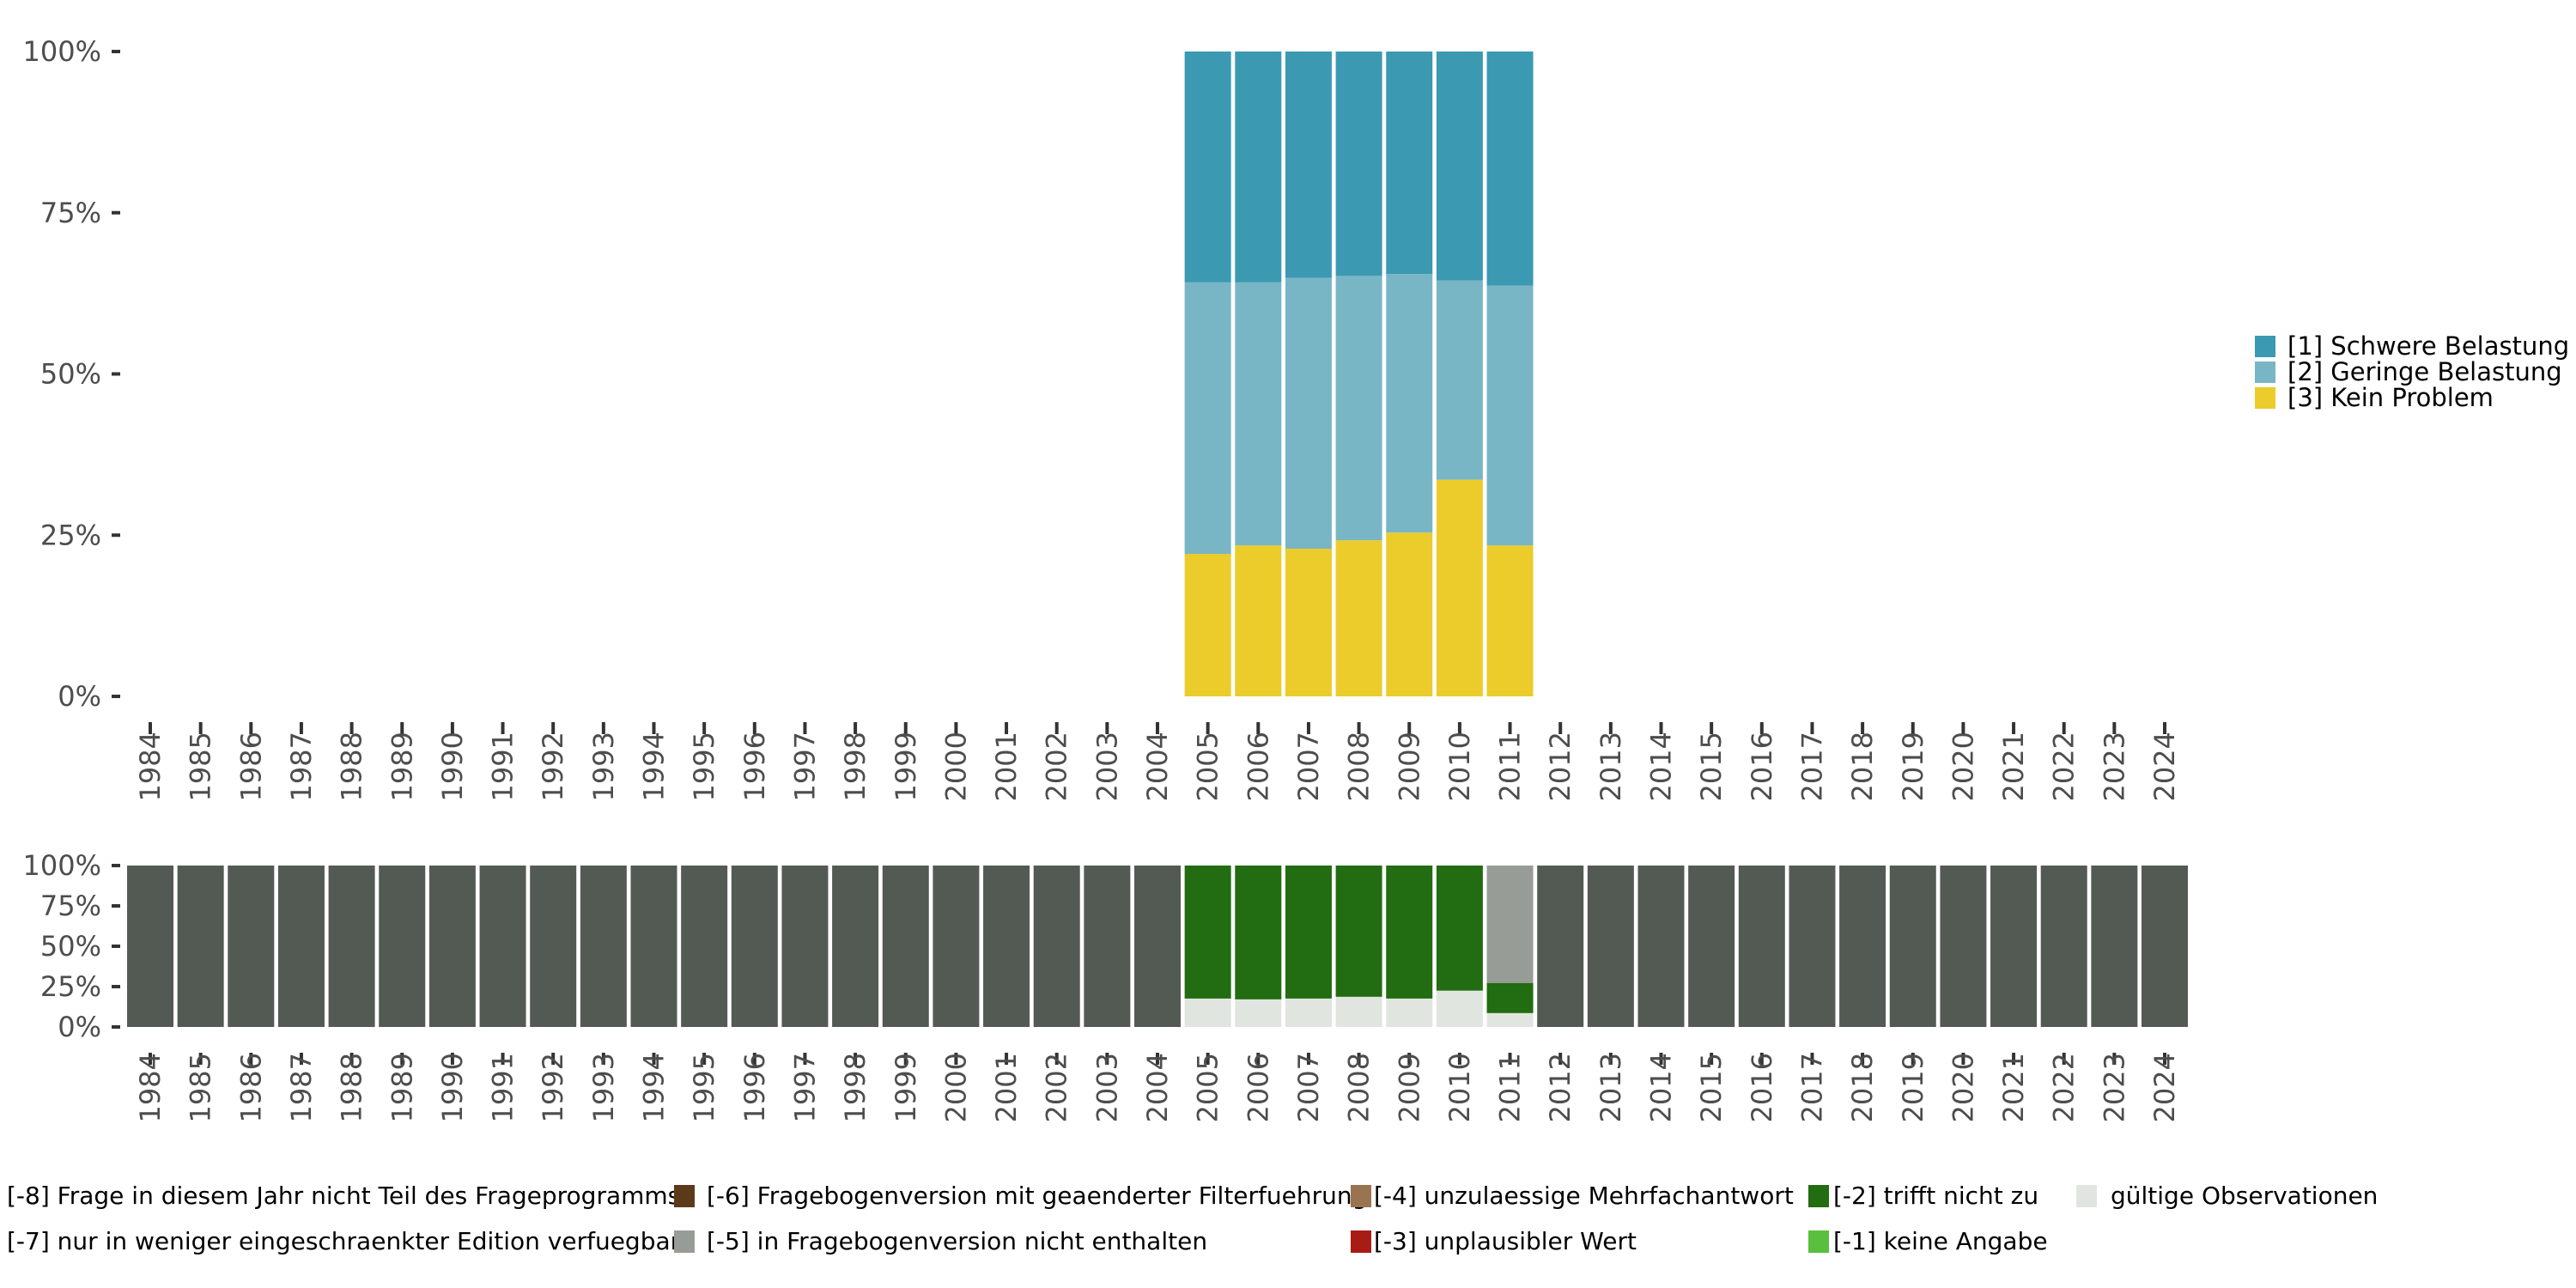 The height and width of the screenshot is (1288, 2576). I want to click on top-x-tick-label: 2019, so click(1913, 766).